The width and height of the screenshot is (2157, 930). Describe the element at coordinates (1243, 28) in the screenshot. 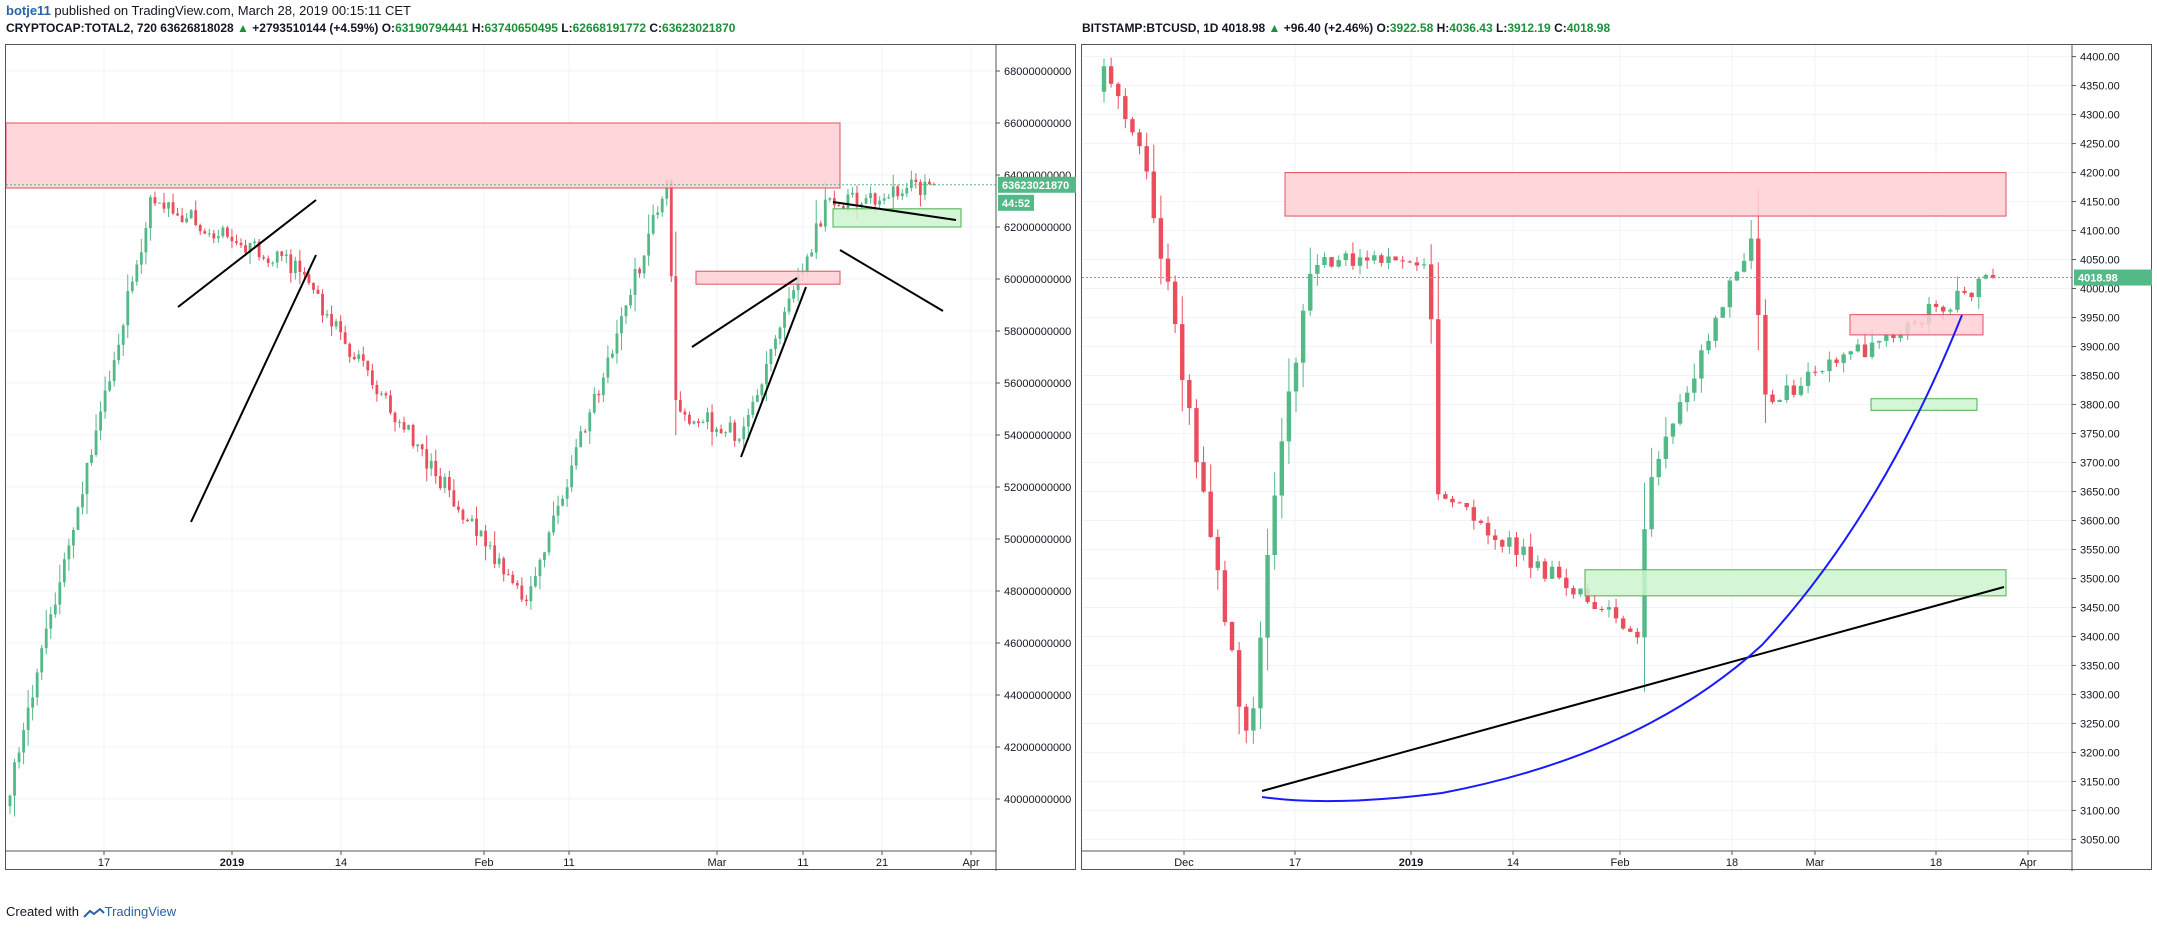

I see `last-right: 4018.98` at that location.